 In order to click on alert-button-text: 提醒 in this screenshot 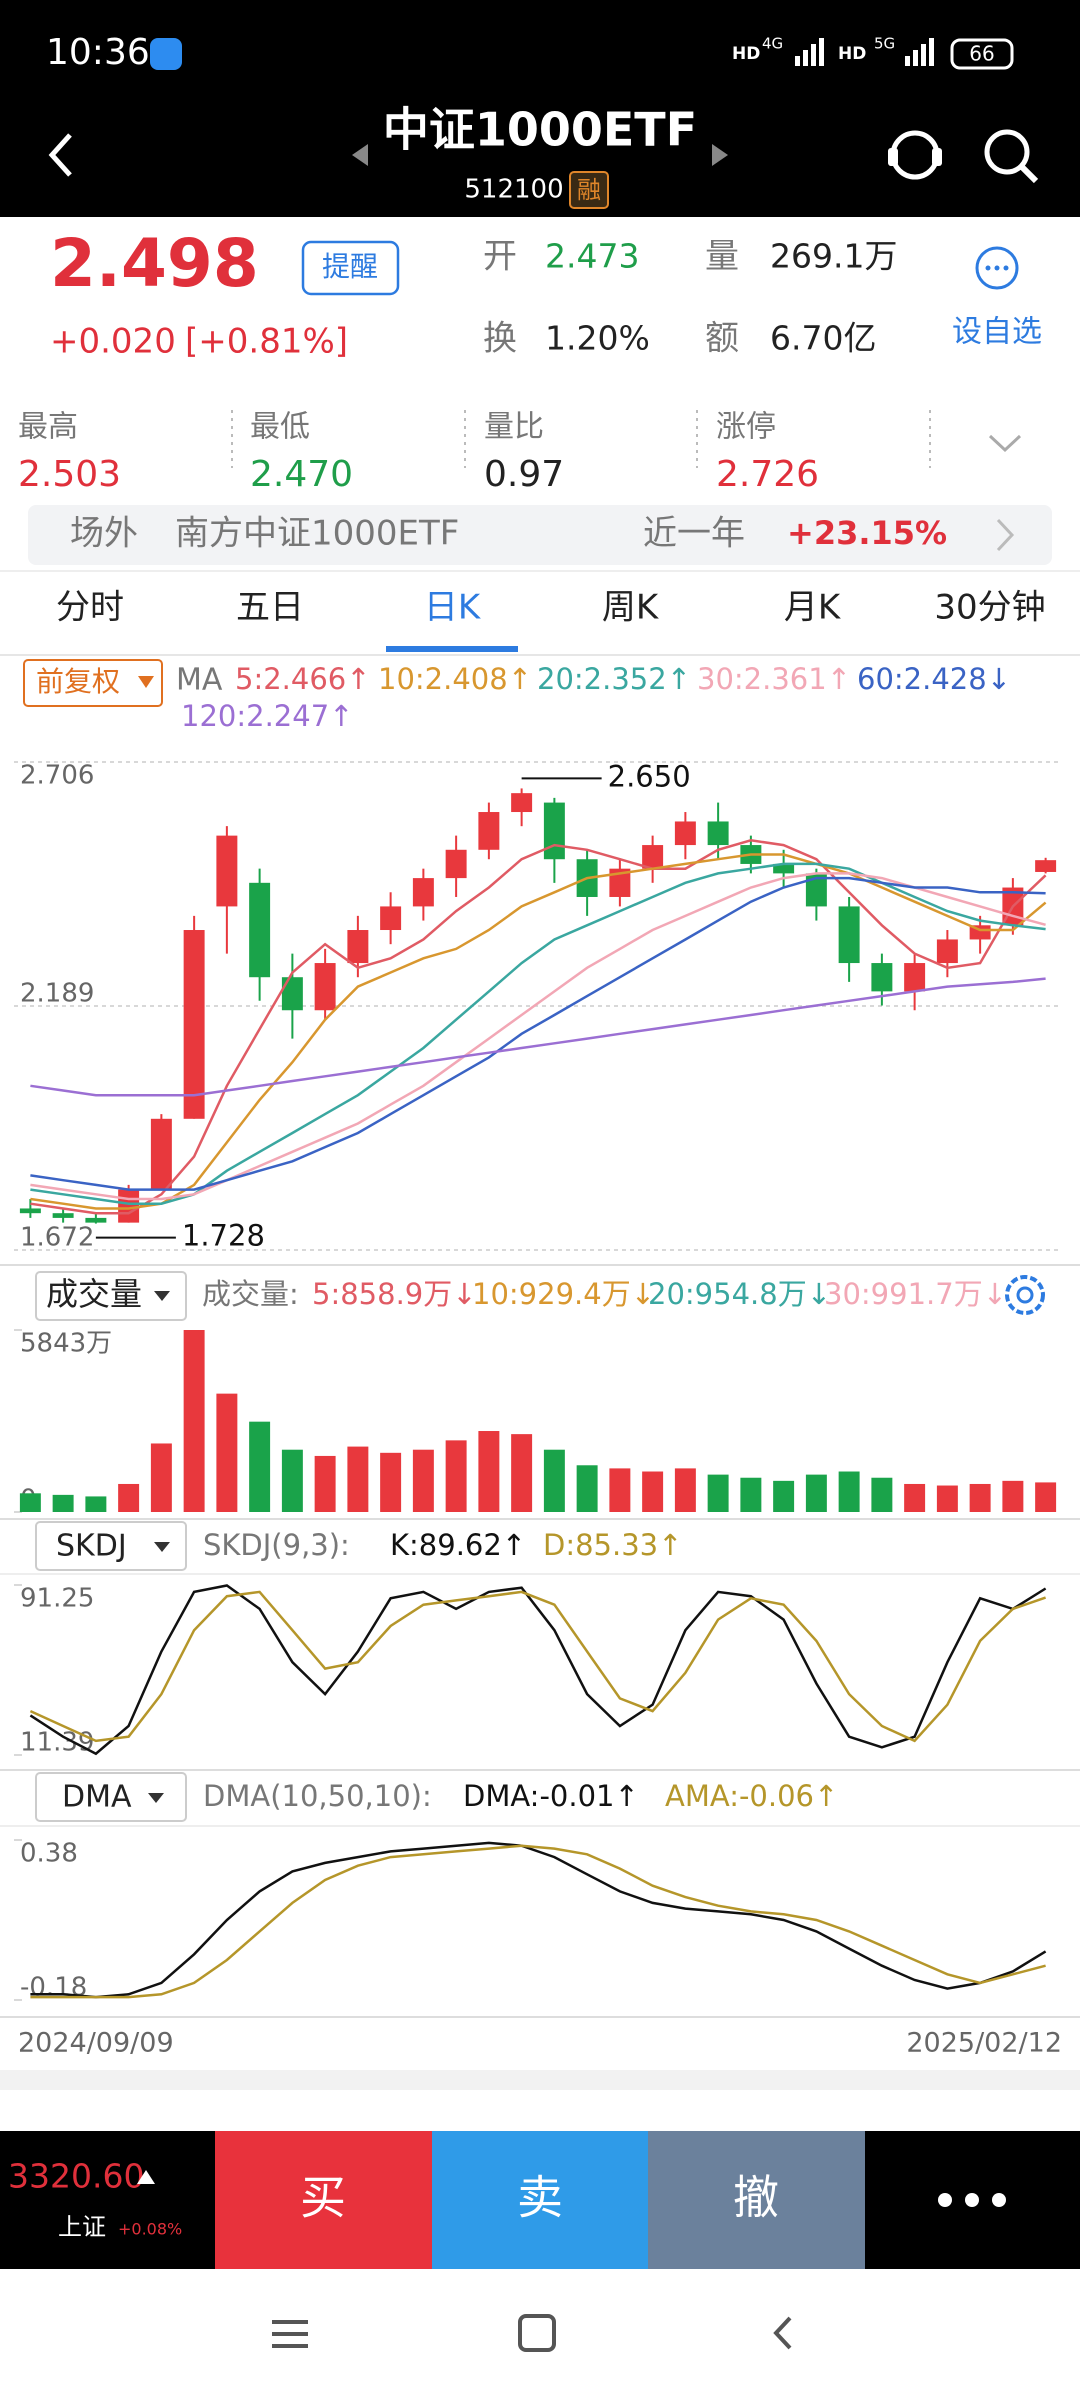, I will do `click(350, 266)`.